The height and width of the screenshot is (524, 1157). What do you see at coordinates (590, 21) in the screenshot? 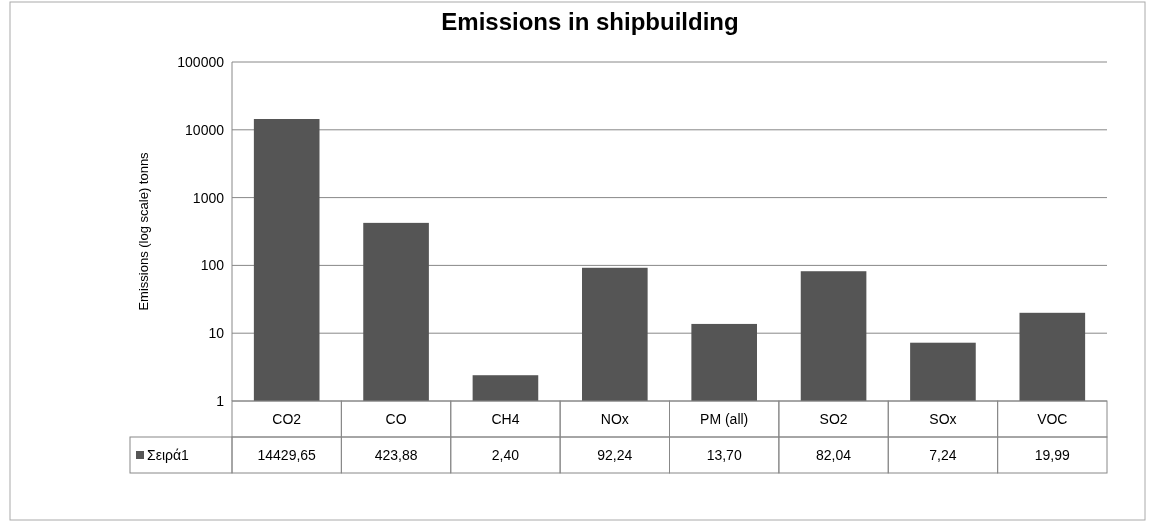
I see `chart-title: Emissions in shipbuilding` at bounding box center [590, 21].